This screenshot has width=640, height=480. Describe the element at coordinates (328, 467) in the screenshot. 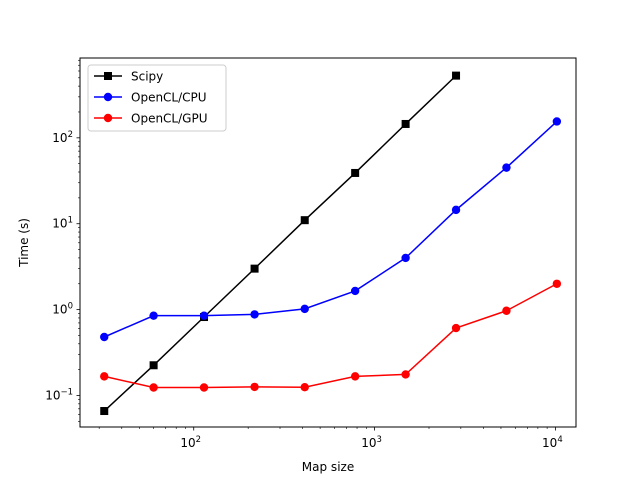

I see `x-axis-label: Map size` at that location.